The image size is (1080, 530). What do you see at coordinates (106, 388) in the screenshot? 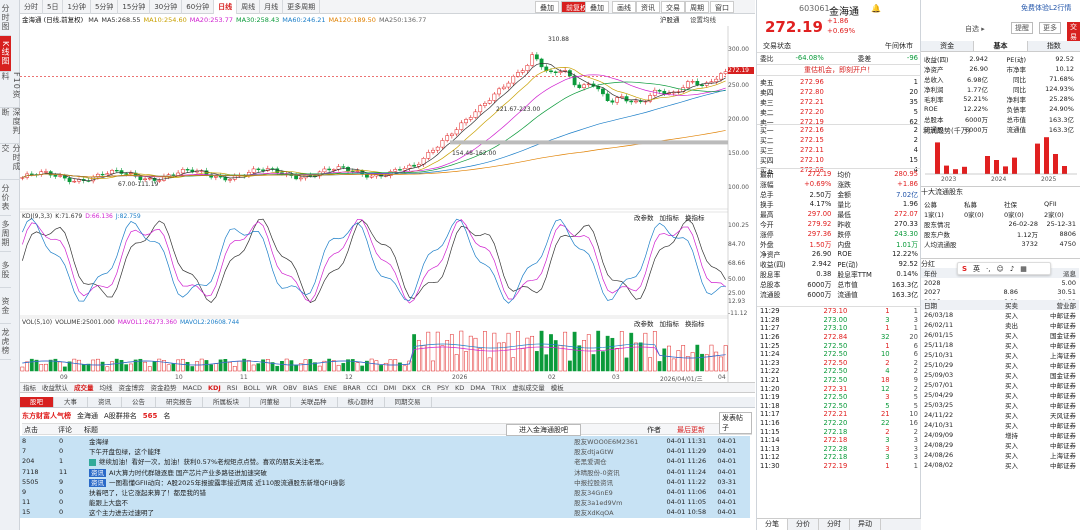
I see `indicator-tab: 均线` at bounding box center [106, 388].